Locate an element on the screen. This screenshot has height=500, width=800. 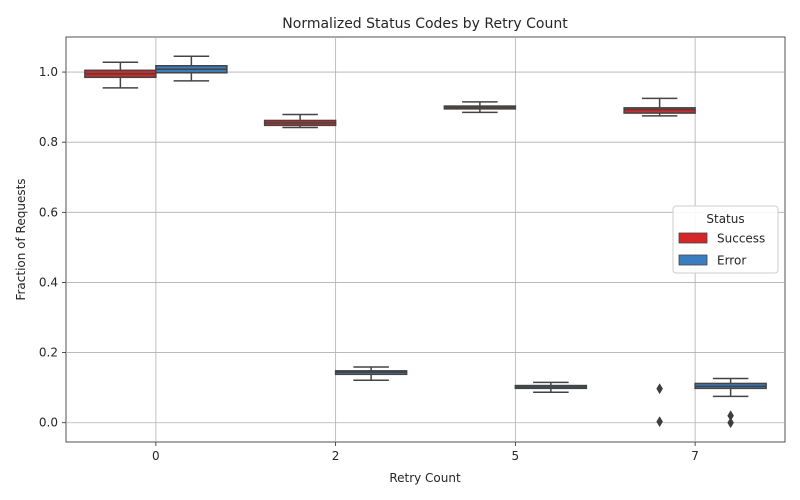
y-tick-label: 0.4 is located at coordinates (48, 282).